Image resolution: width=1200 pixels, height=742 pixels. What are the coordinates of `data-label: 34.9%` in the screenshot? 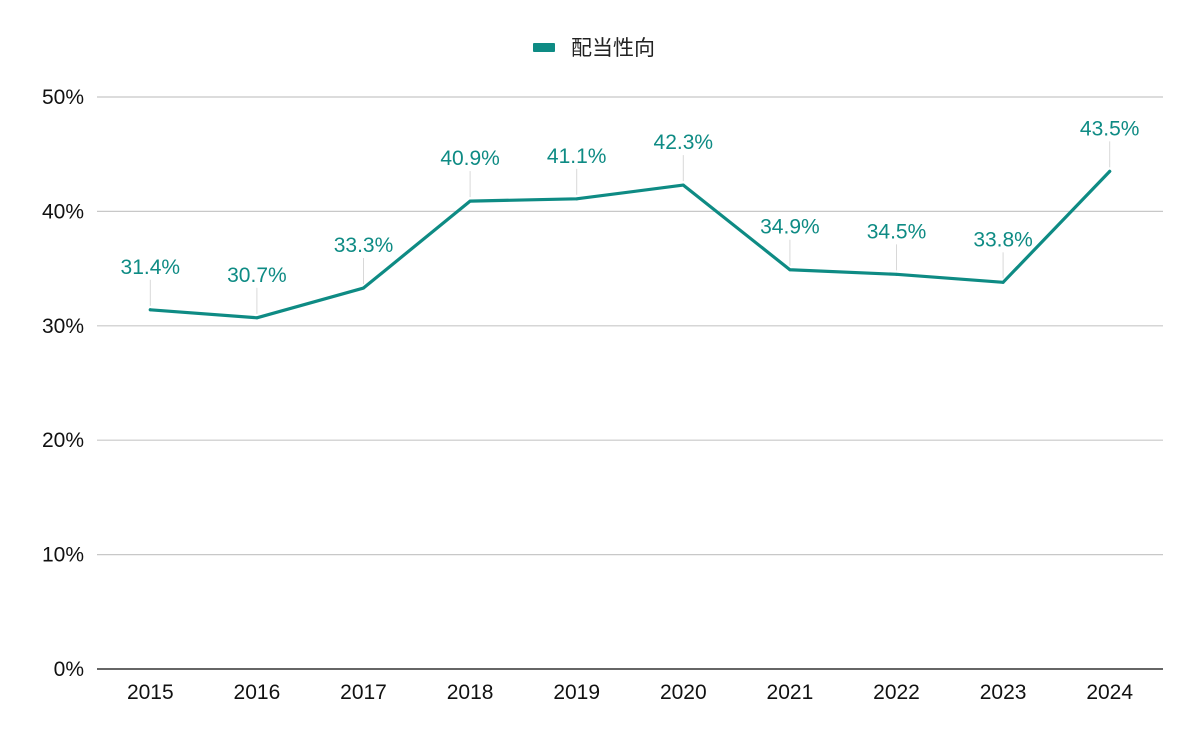 It's located at (790, 227).